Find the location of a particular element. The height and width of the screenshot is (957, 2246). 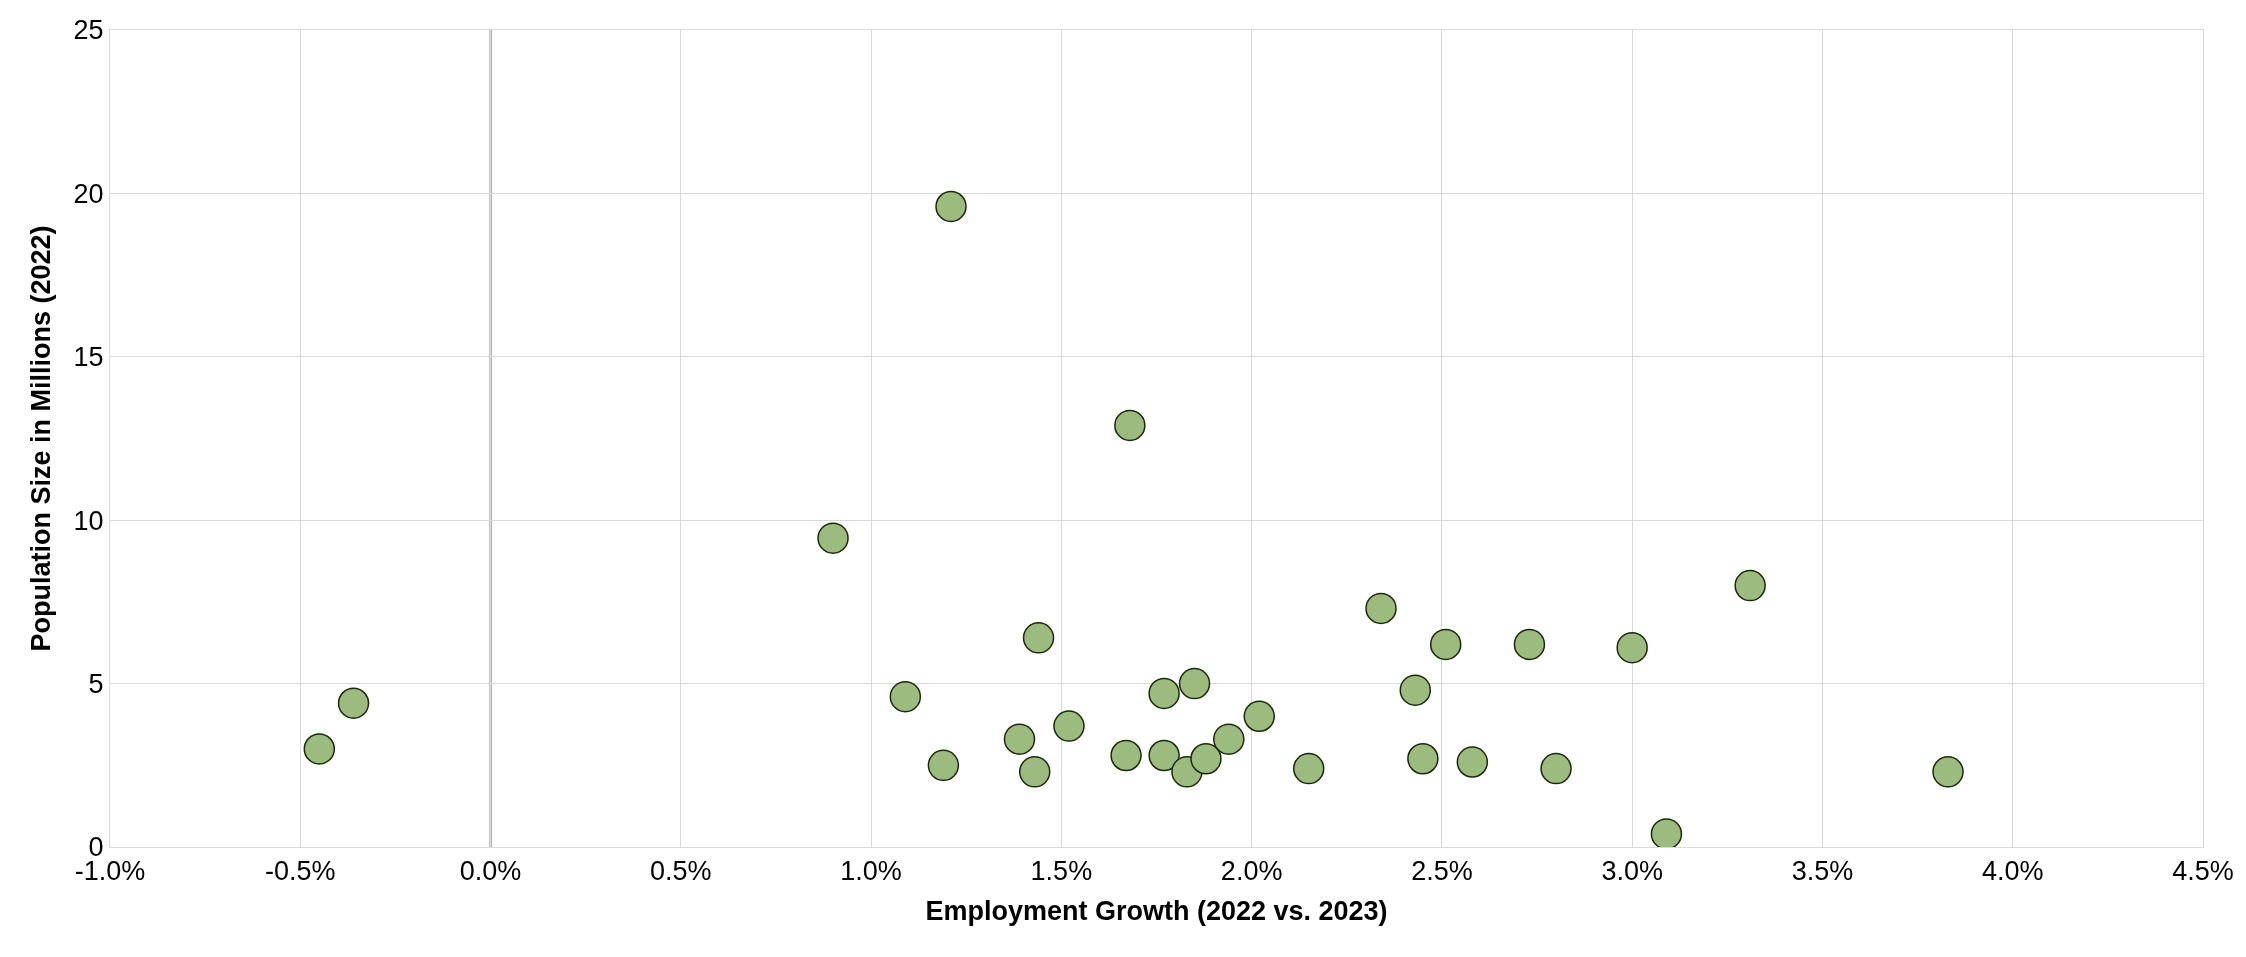

x-tick-label: 1.0% is located at coordinates (871, 871).